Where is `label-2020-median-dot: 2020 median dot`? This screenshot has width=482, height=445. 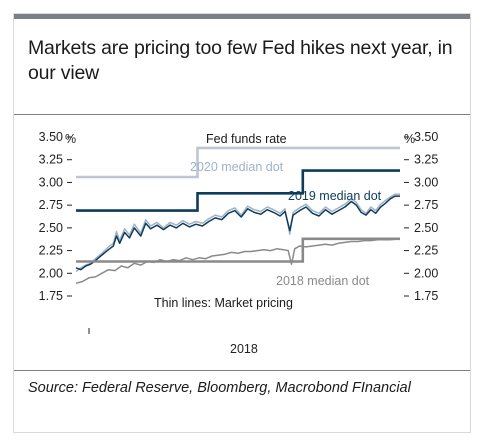 label-2020-median-dot: 2020 median dot is located at coordinates (237, 167).